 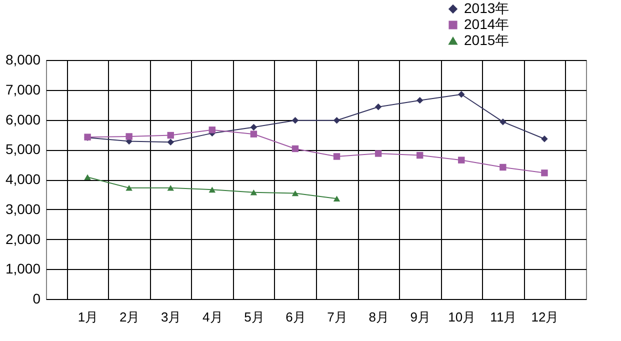 What do you see at coordinates (23, 208) in the screenshot?
I see `y-tick-label: 3,000` at bounding box center [23, 208].